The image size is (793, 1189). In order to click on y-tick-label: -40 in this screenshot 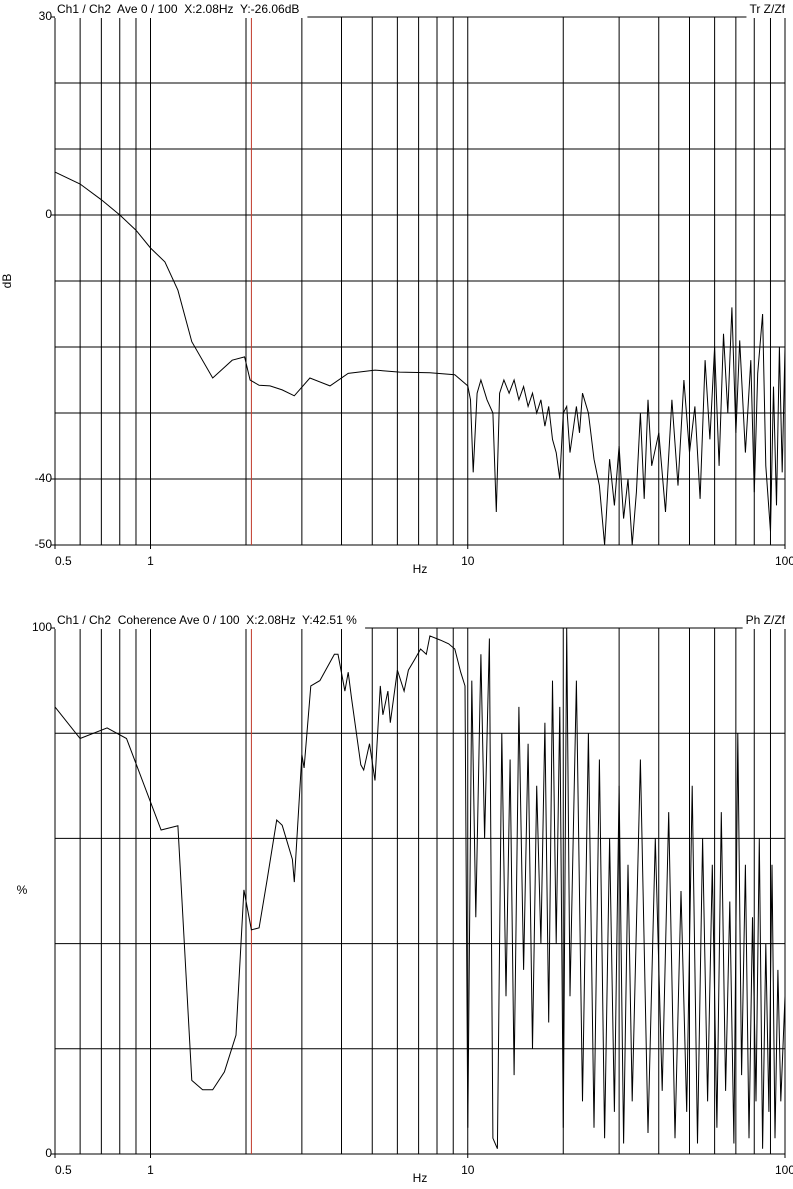, I will do `click(44, 478)`.